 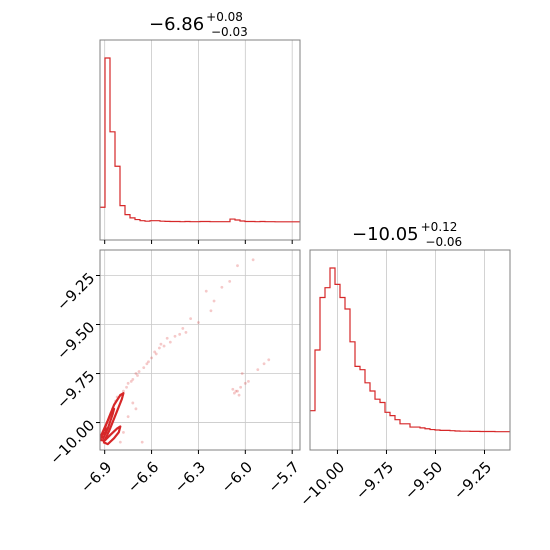 What do you see at coordinates (143, 477) in the screenshot?
I see `x-tick-label: −6.6` at bounding box center [143, 477].